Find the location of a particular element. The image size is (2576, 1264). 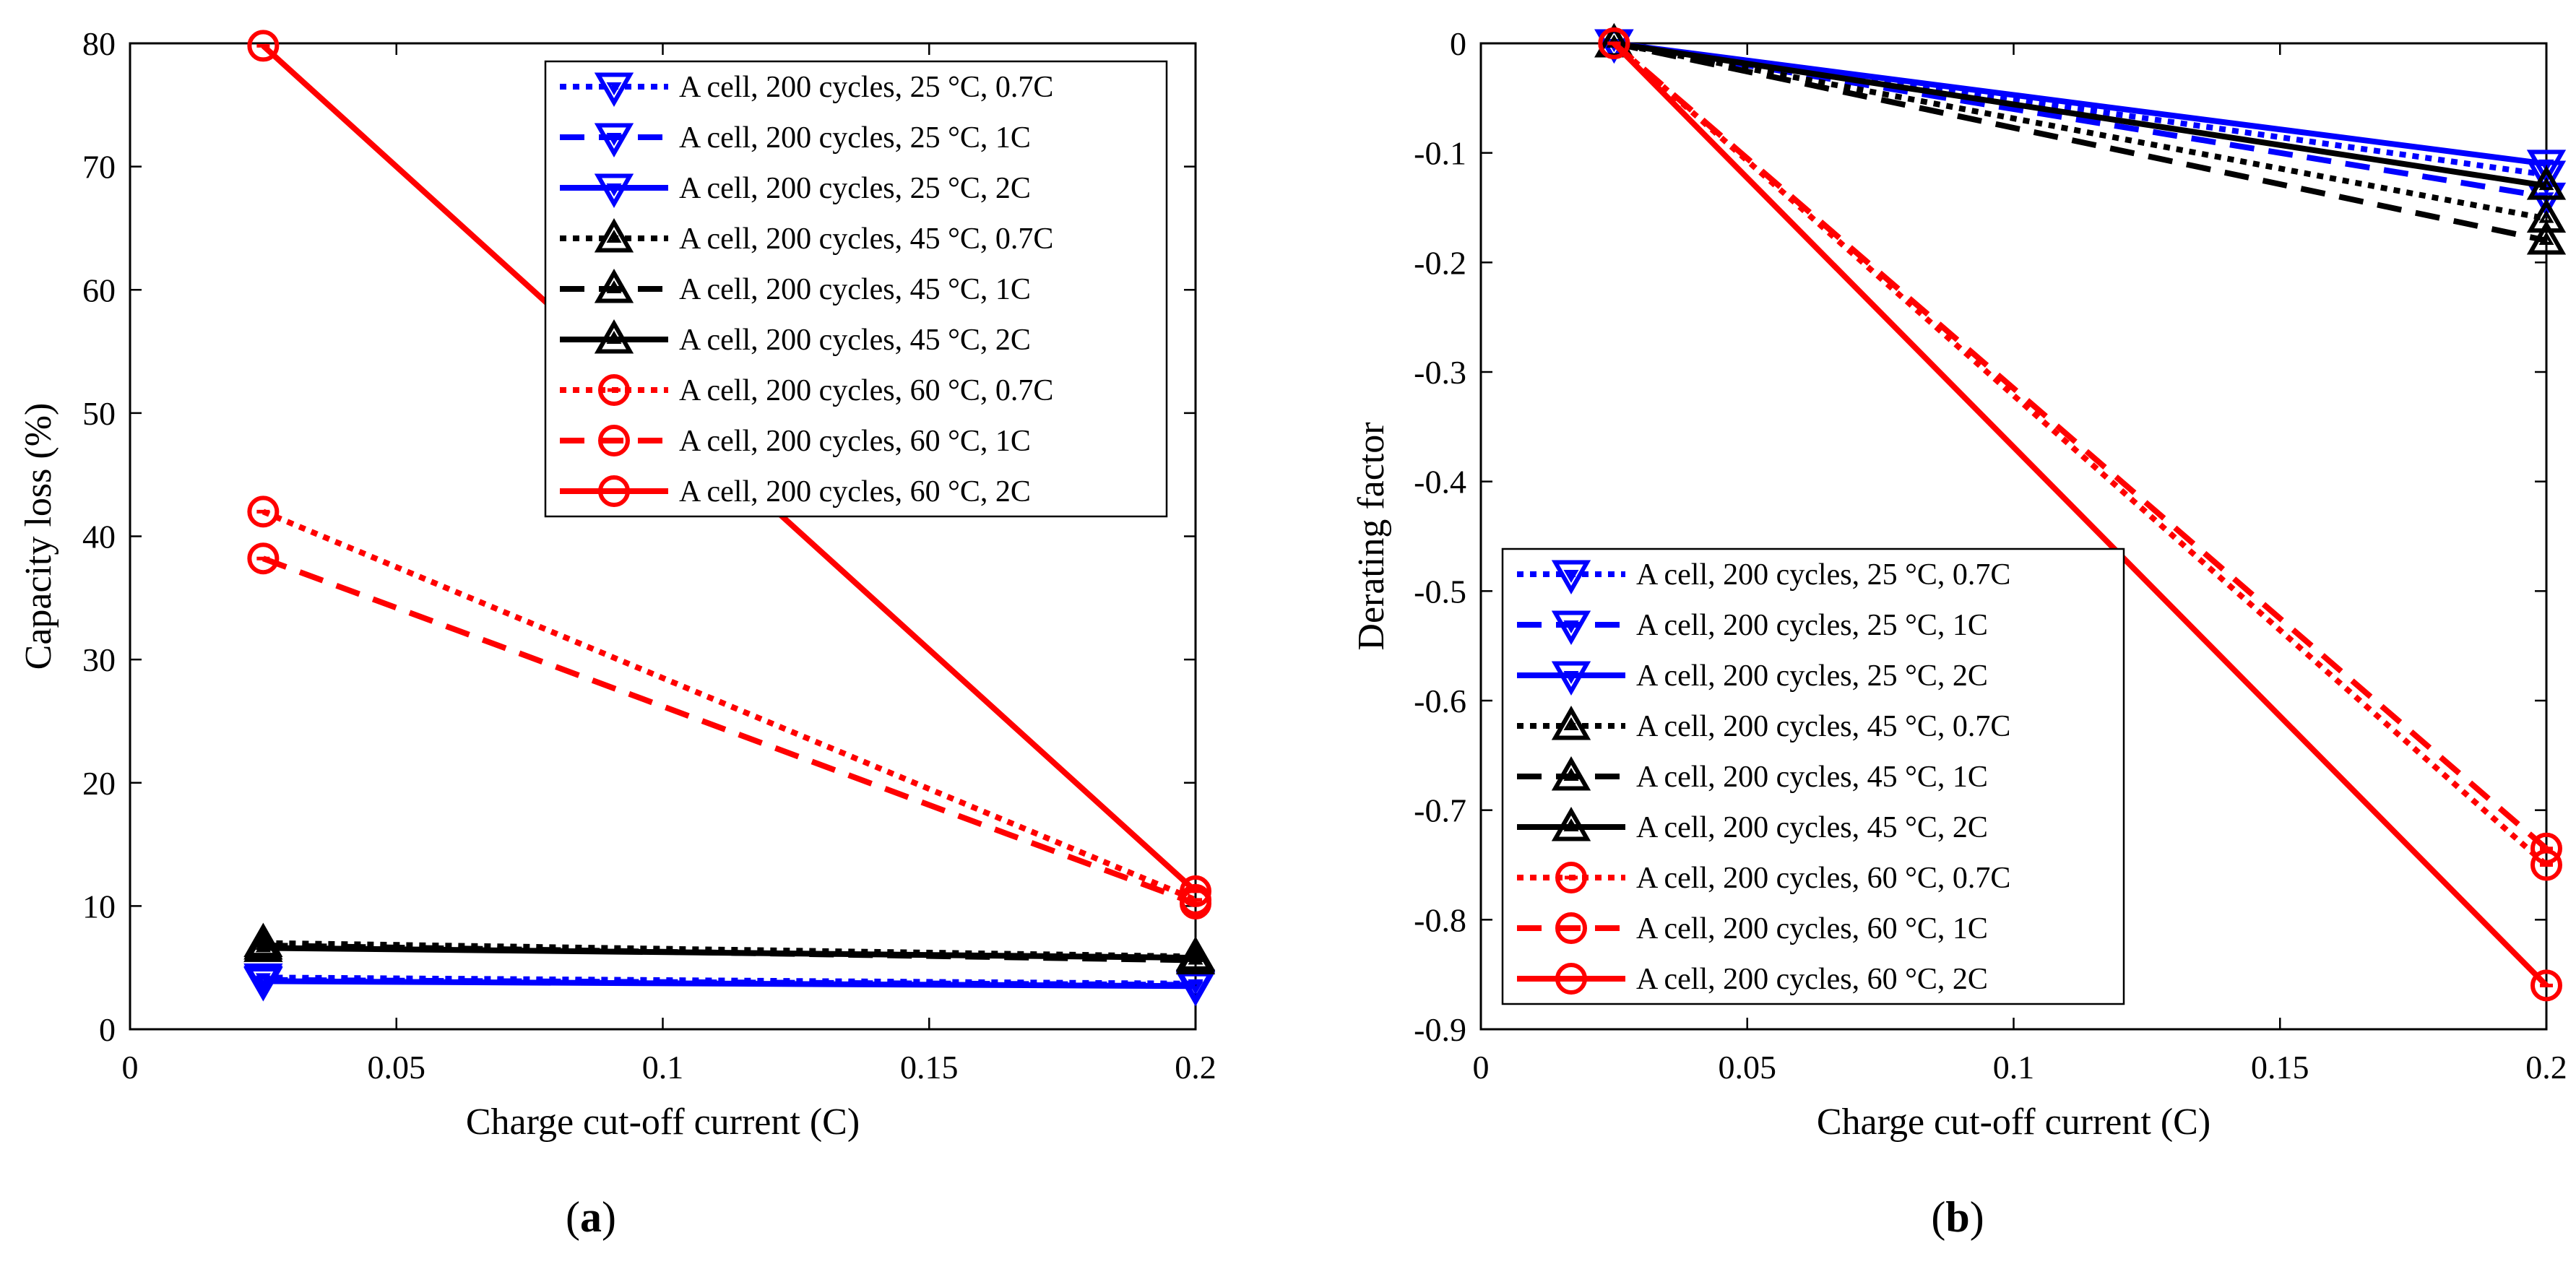

panel-b-x-tick-label: 0.1 is located at coordinates (2014, 1067).